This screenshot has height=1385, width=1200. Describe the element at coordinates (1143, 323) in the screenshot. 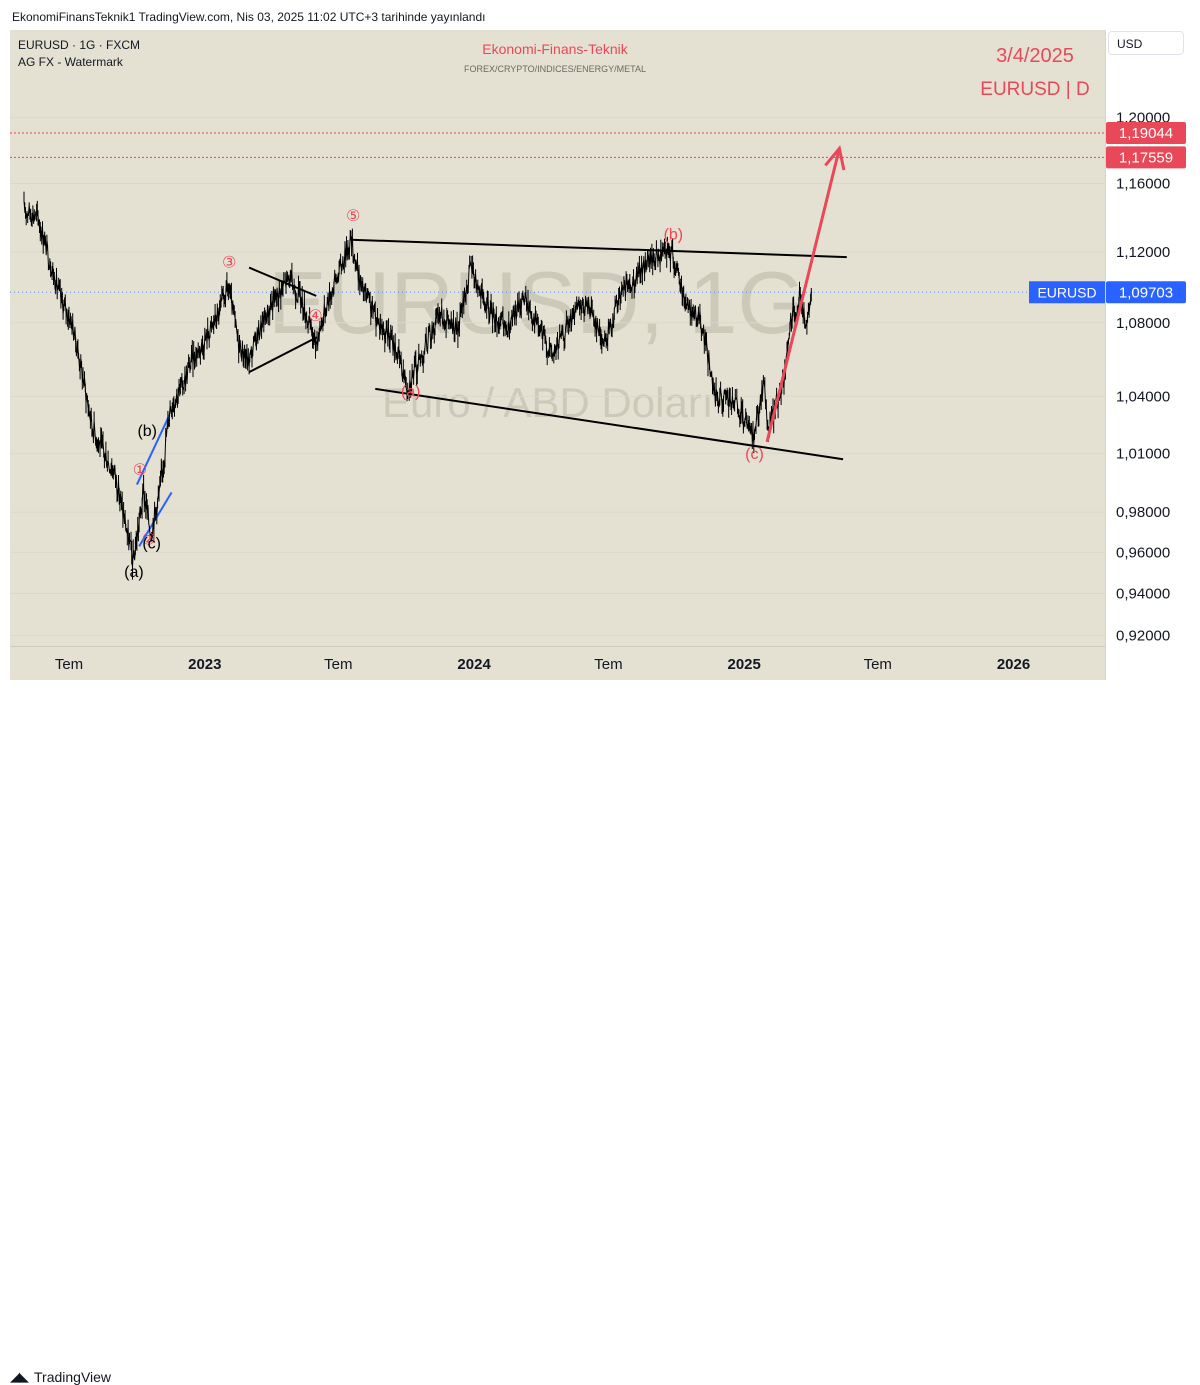

I see `y-tick-label: 1,08000` at that location.